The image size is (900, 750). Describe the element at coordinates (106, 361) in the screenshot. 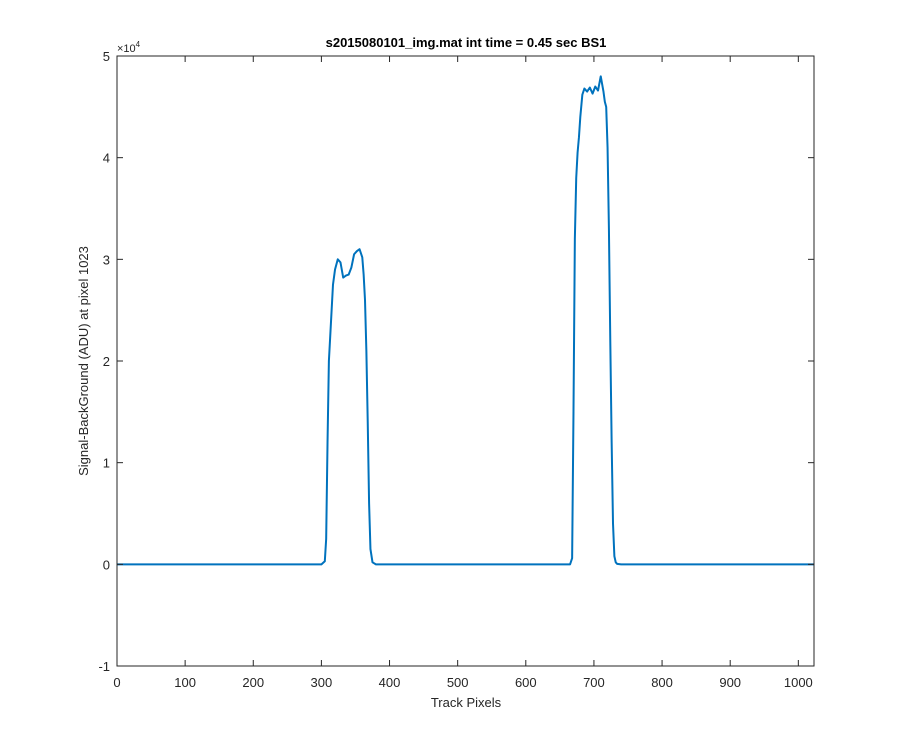

I see `y-tick-label: 2` at that location.